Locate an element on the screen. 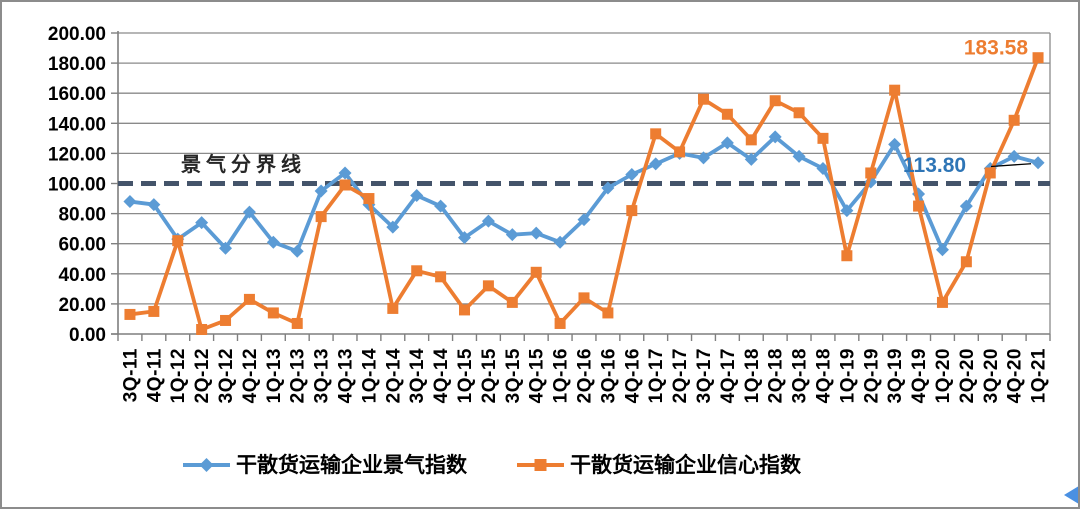 The image size is (1080, 509). annotation-value-label: 183.58 is located at coordinates (996, 48).